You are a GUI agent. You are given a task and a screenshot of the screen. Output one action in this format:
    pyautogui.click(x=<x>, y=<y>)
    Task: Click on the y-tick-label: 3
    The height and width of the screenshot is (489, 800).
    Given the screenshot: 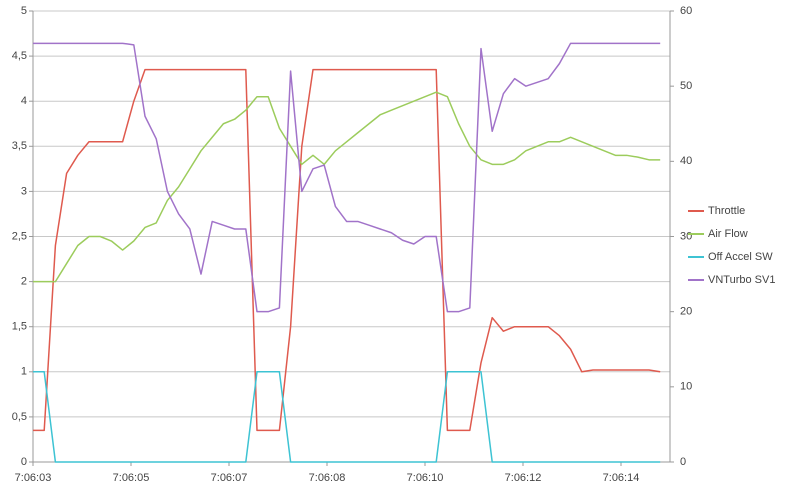 What is the action you would take?
    pyautogui.click(x=24, y=191)
    